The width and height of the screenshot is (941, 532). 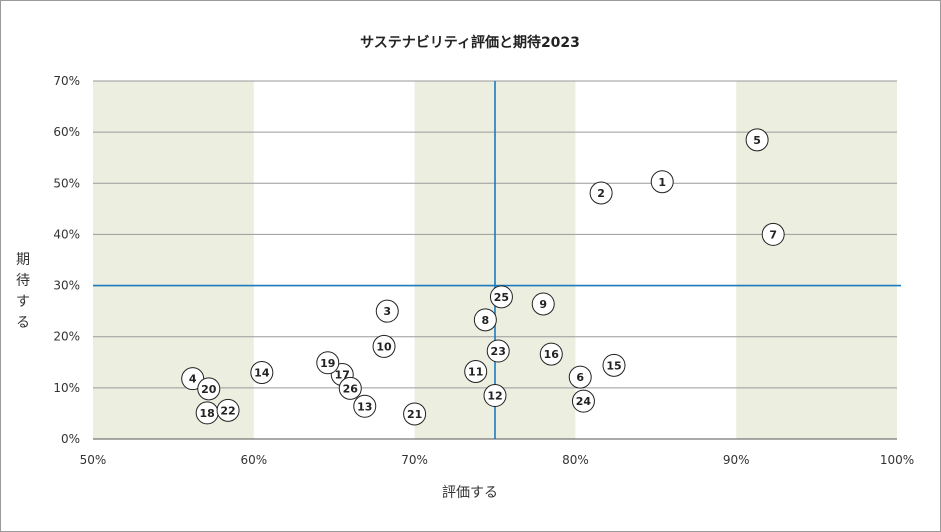 I want to click on point-label: 24, so click(x=584, y=401).